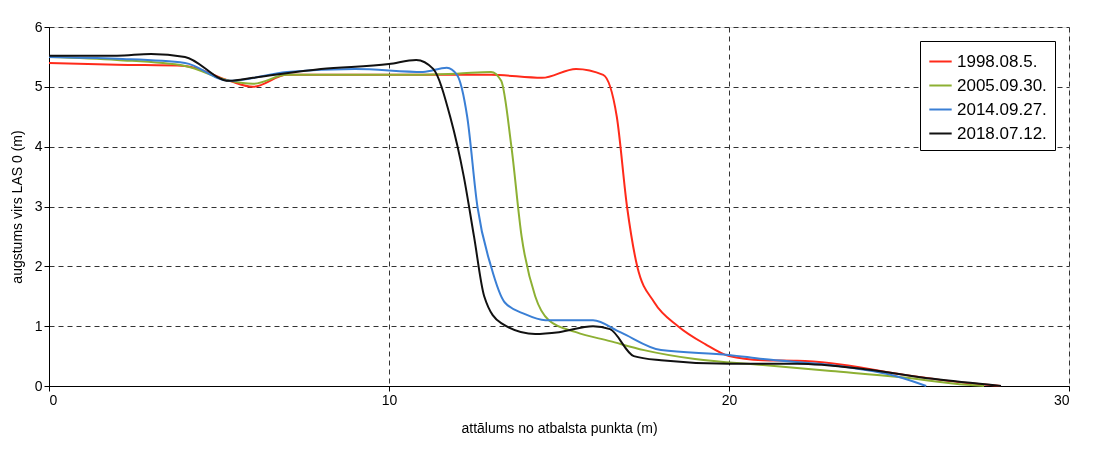 This screenshot has width=1098, height=468. I want to click on y-axis-title: augstums virs LAS 0 (m), so click(16, 207).